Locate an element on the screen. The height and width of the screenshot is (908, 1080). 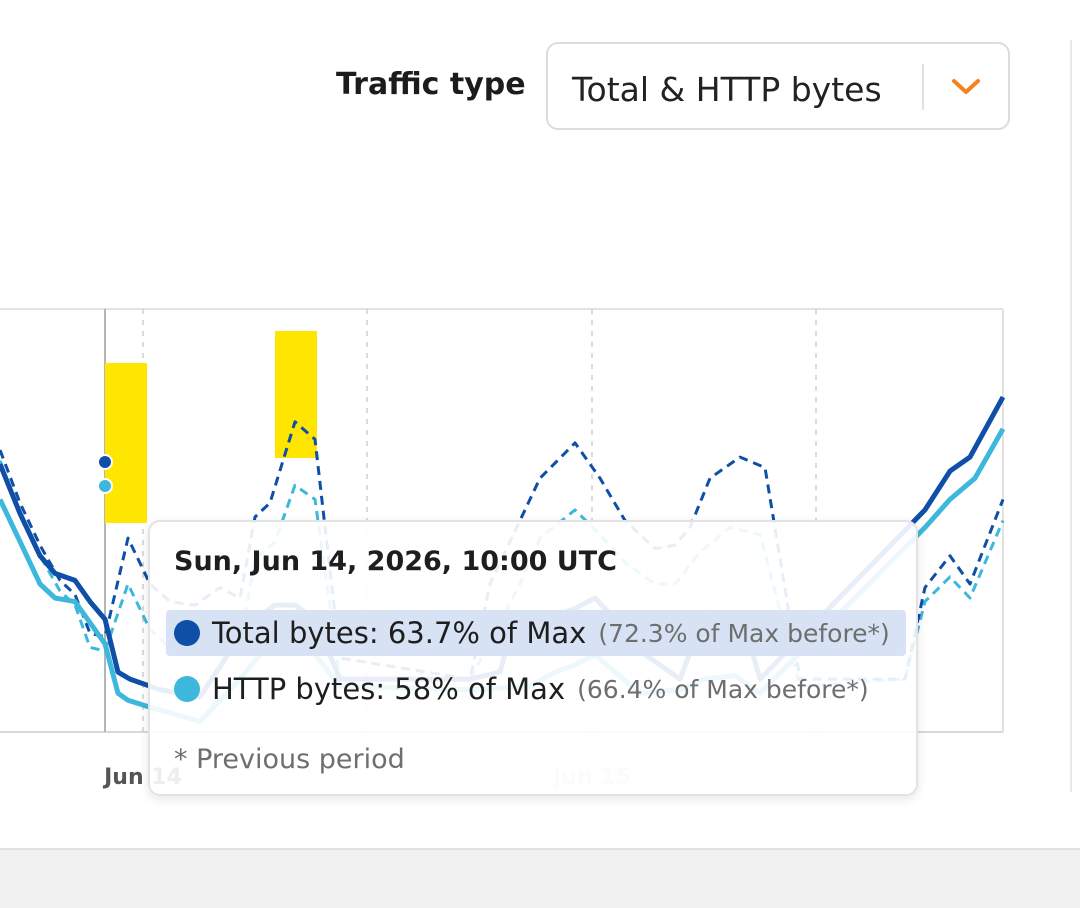
chevron-down-icon is located at coordinates (966, 87).